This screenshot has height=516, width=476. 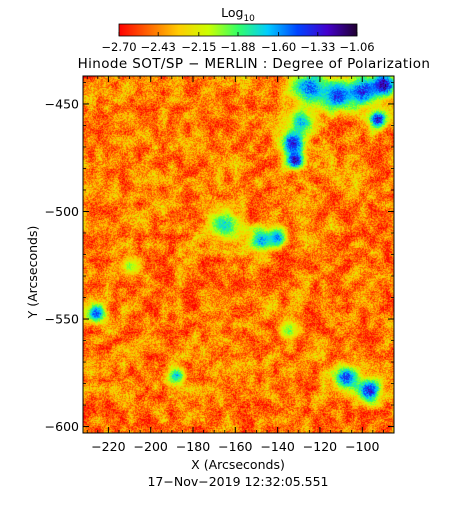 What do you see at coordinates (151, 446) in the screenshot?
I see `x-tick-label: −200` at bounding box center [151, 446].